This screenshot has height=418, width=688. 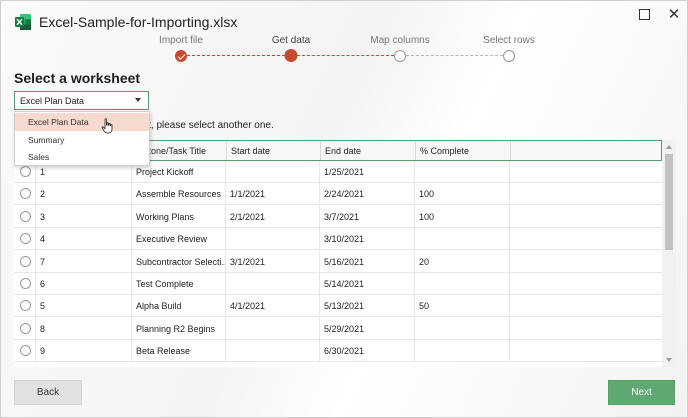 I want to click on excel-icon, so click(x=23, y=22).